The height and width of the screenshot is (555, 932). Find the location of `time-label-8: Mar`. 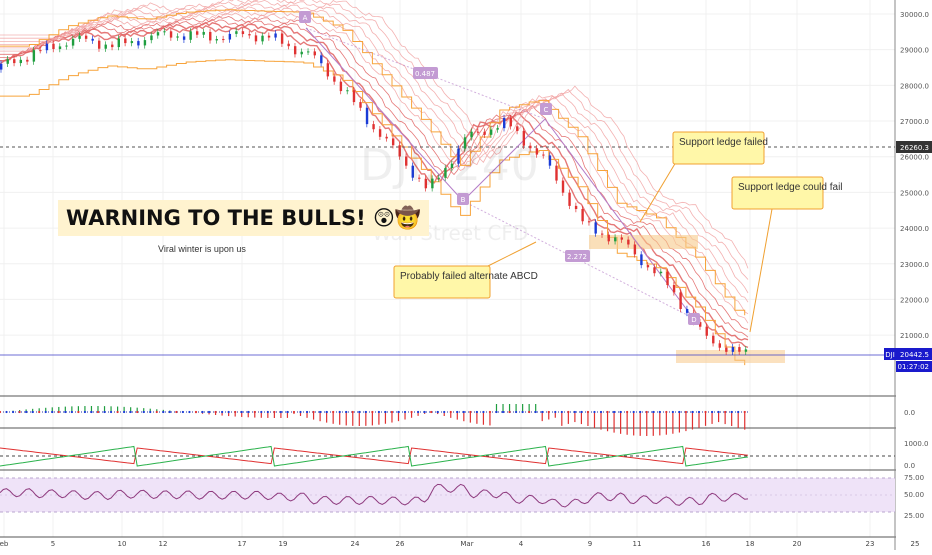

time-label-8: Mar is located at coordinates (466, 544).